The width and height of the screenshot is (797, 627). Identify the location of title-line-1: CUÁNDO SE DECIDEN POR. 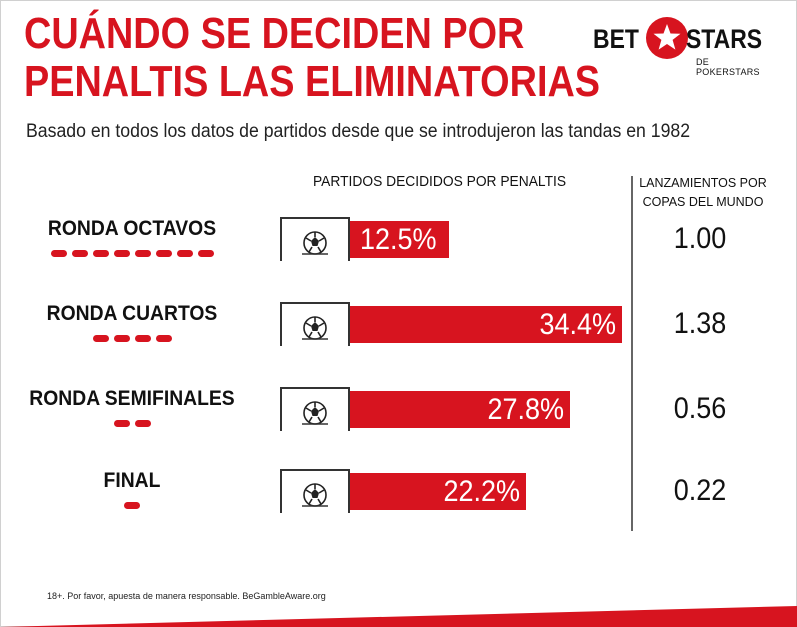
(274, 33).